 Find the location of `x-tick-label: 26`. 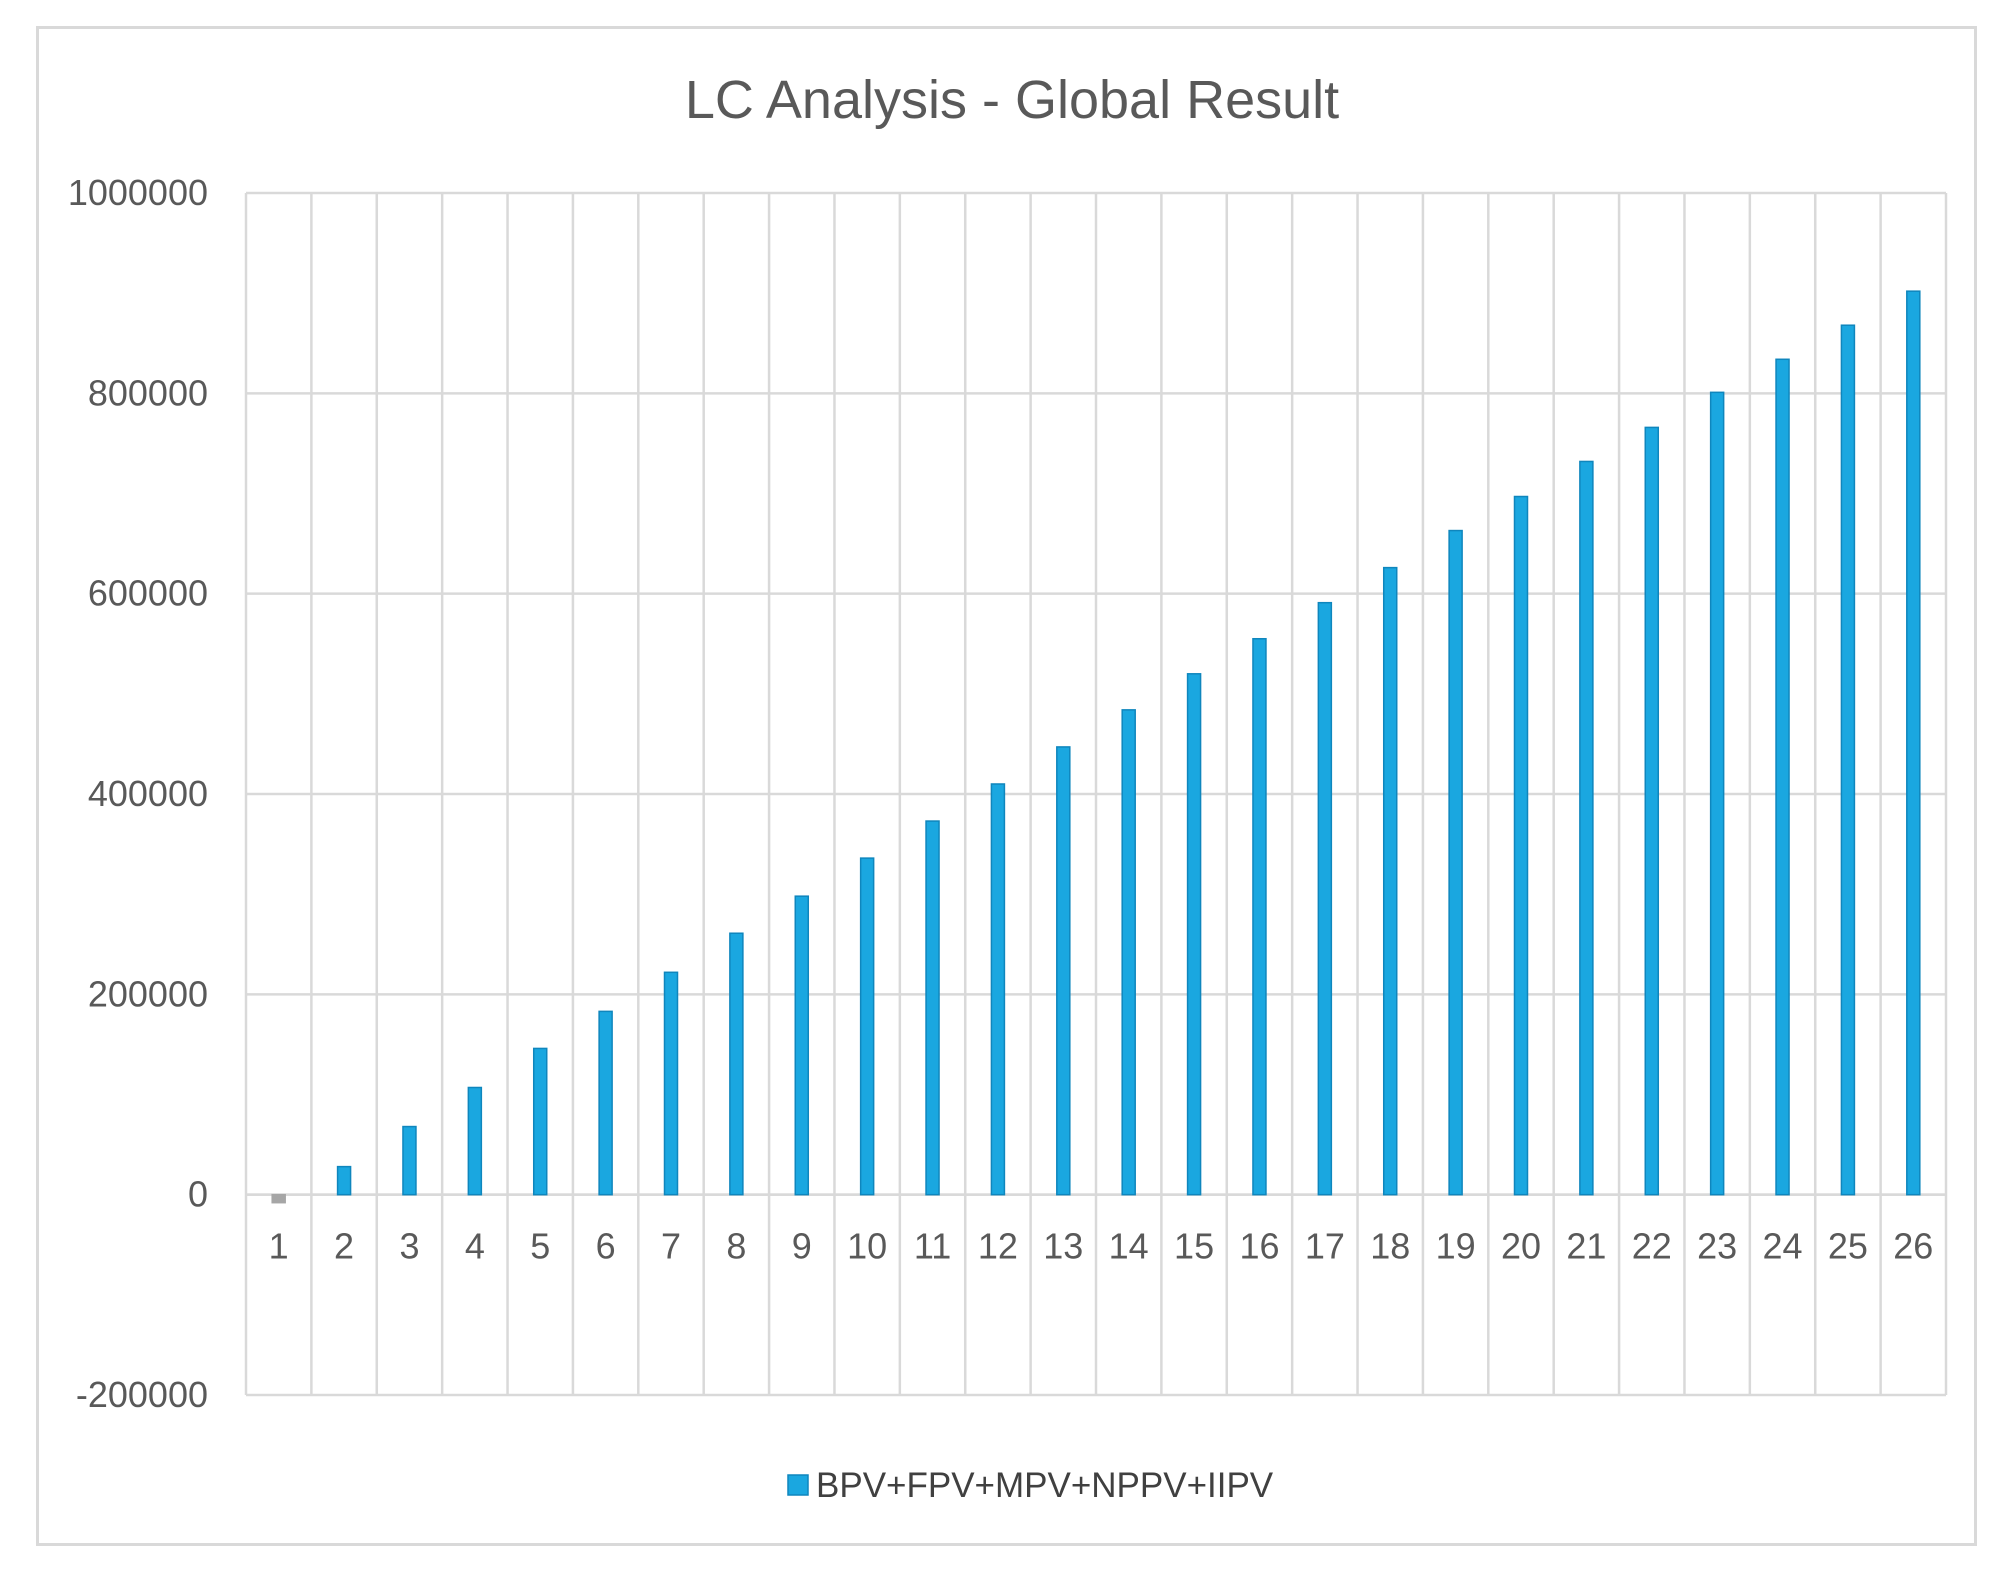

x-tick-label: 26 is located at coordinates (1913, 1246).